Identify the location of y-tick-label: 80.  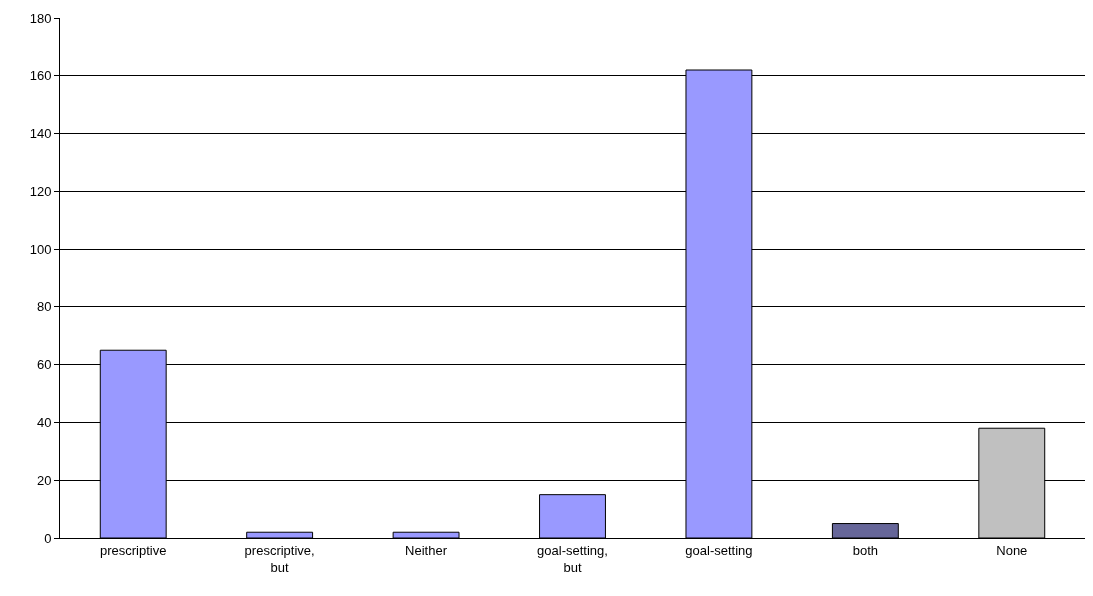
(44, 307).